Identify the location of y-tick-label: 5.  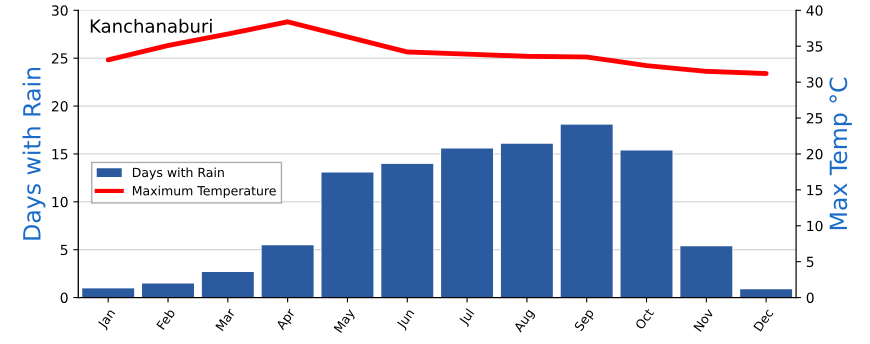
(64, 250).